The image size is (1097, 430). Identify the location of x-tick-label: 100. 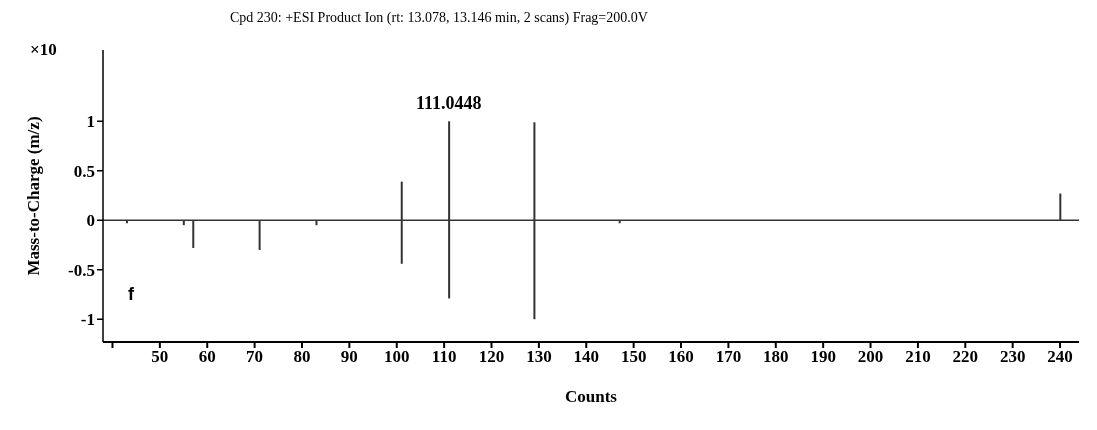
(397, 357).